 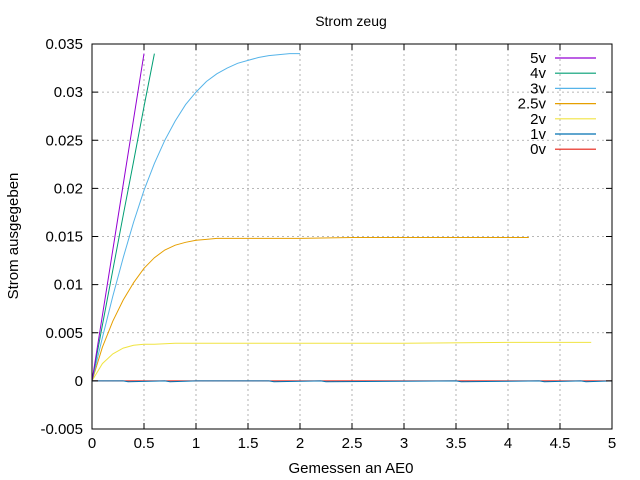 I want to click on series-line-1v, so click(x=352, y=381).